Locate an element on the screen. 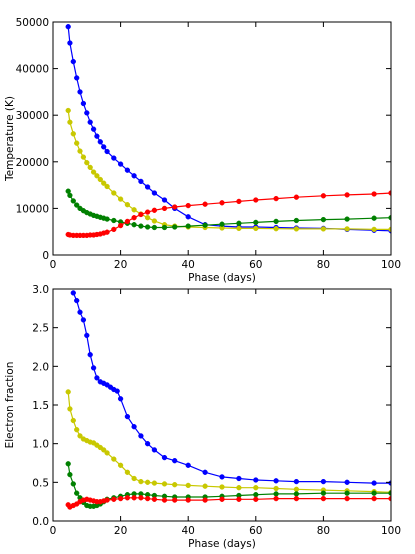  x-tick-label: 80 is located at coordinates (323, 531).